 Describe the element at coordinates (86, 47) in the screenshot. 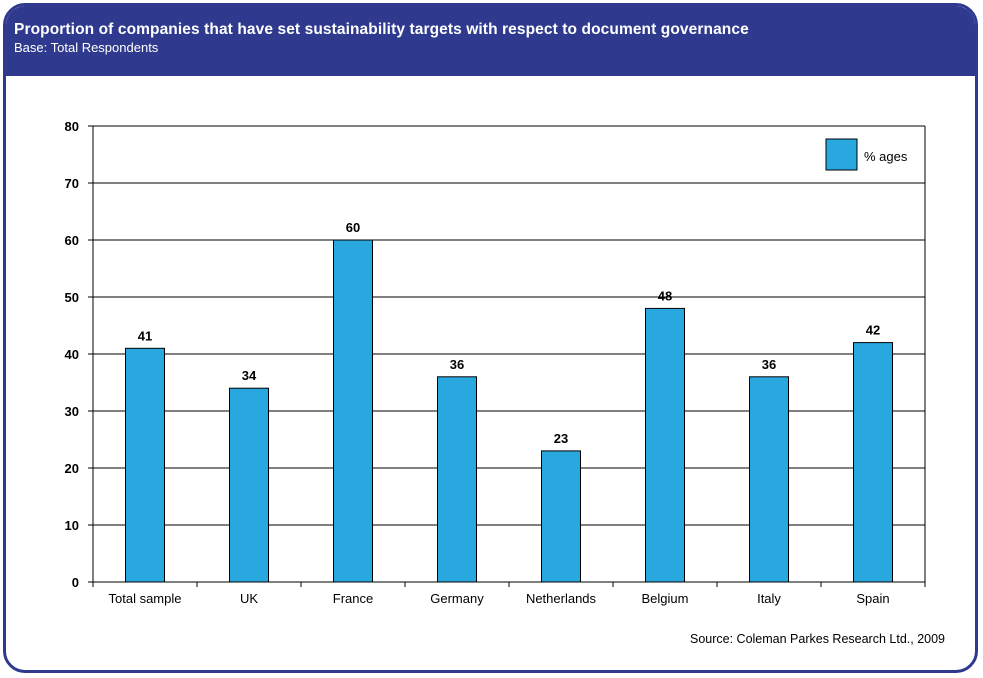

I see `chart-subtitle: Base: Total Respondents` at that location.